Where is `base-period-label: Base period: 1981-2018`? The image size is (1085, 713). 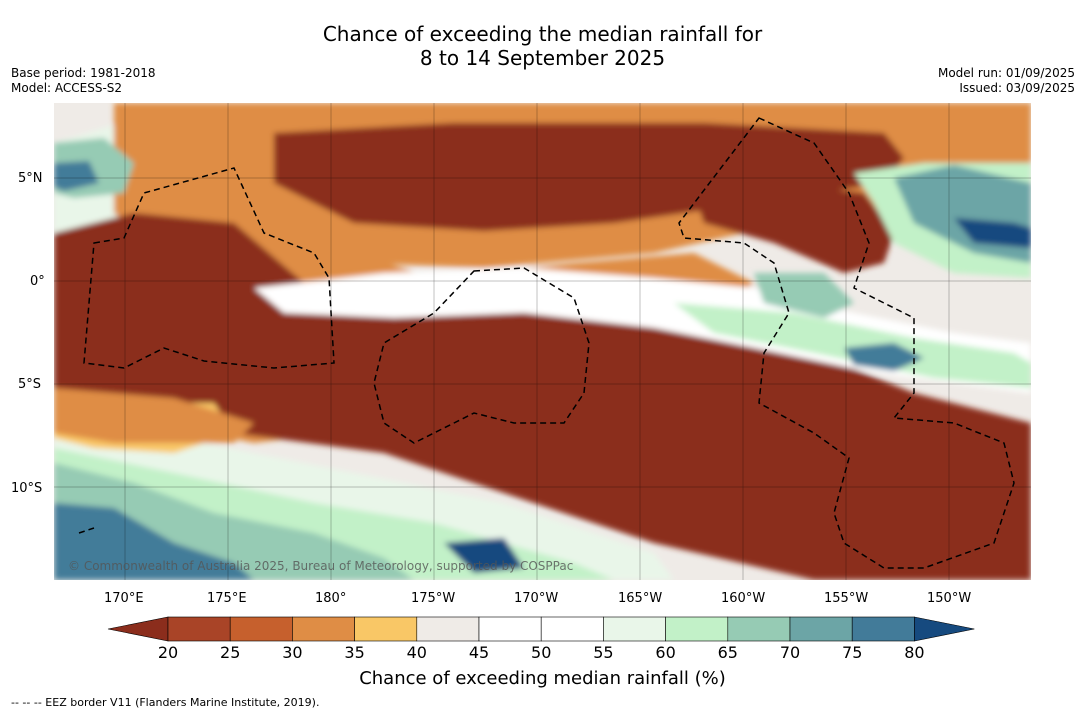
base-period-label: Base period: 1981-2018 is located at coordinates (83, 73).